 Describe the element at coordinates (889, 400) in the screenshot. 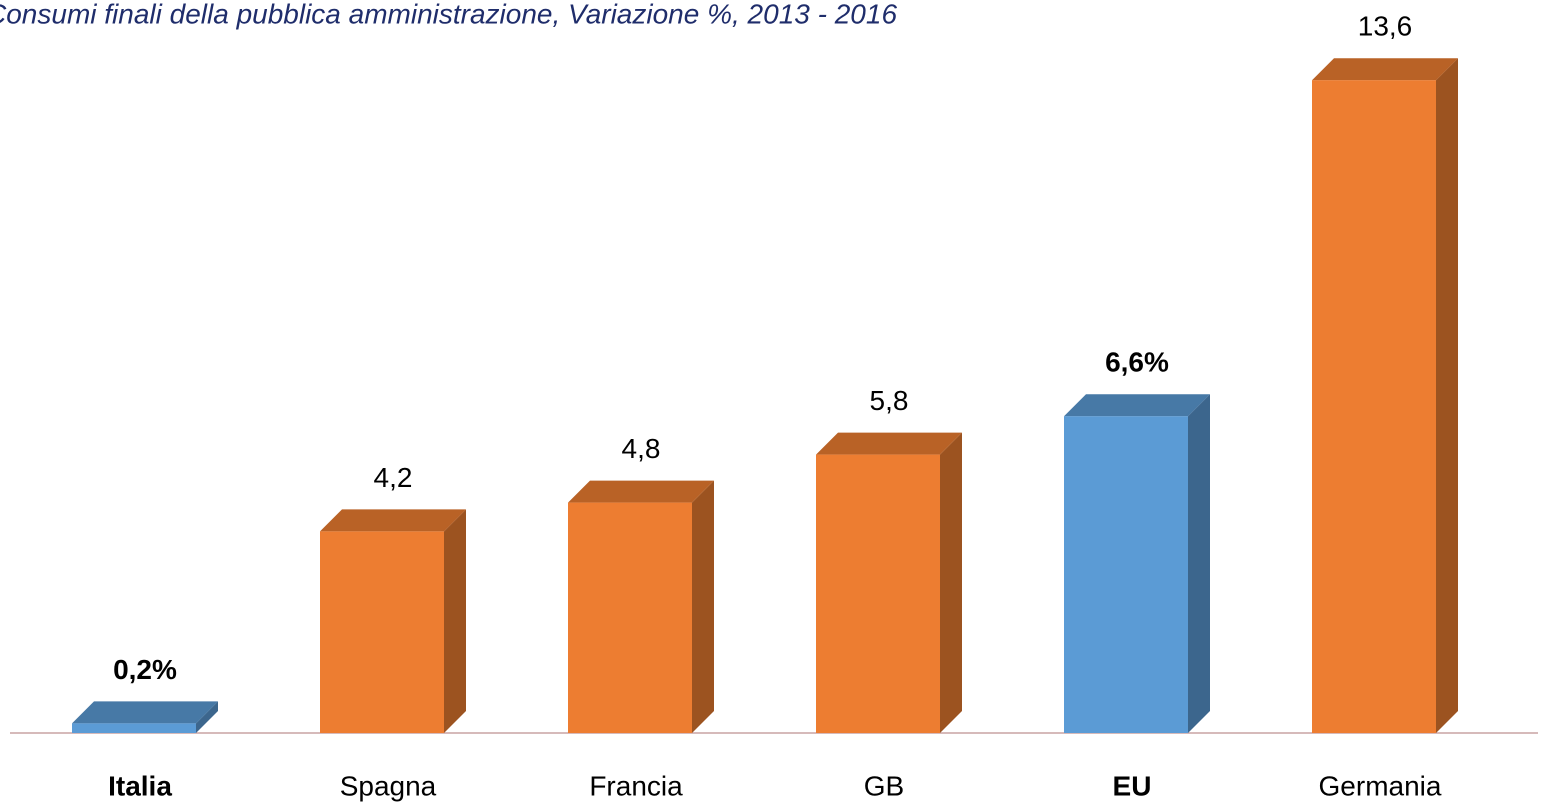

I see `data-label: 5,8` at that location.